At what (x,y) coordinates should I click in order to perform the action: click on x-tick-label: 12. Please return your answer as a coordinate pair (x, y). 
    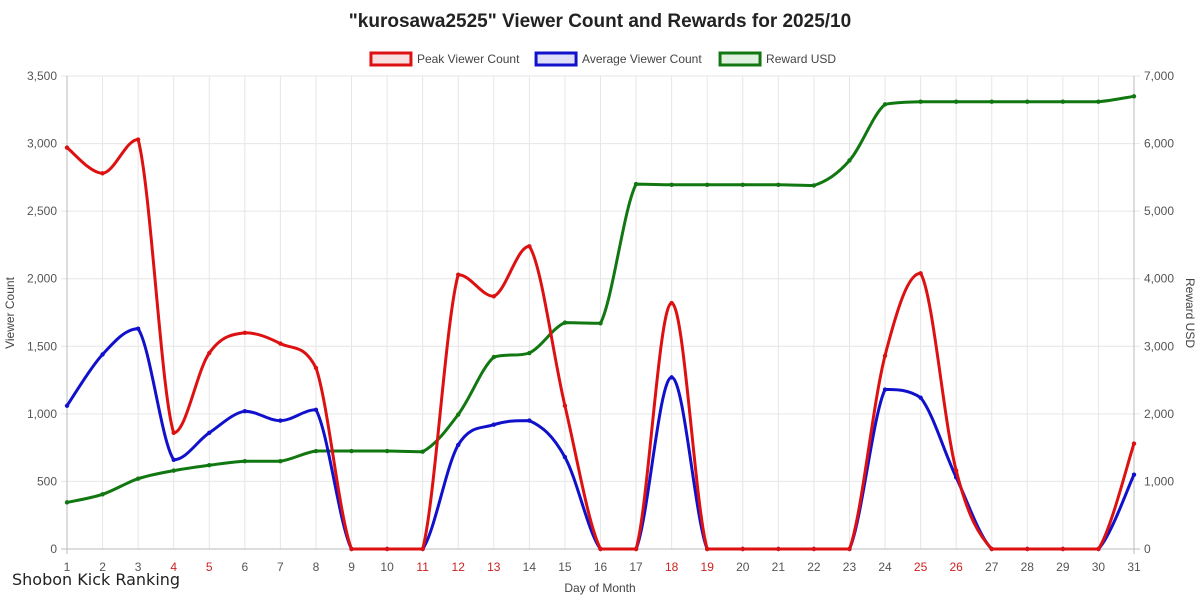
    Looking at the image, I should click on (459, 567).